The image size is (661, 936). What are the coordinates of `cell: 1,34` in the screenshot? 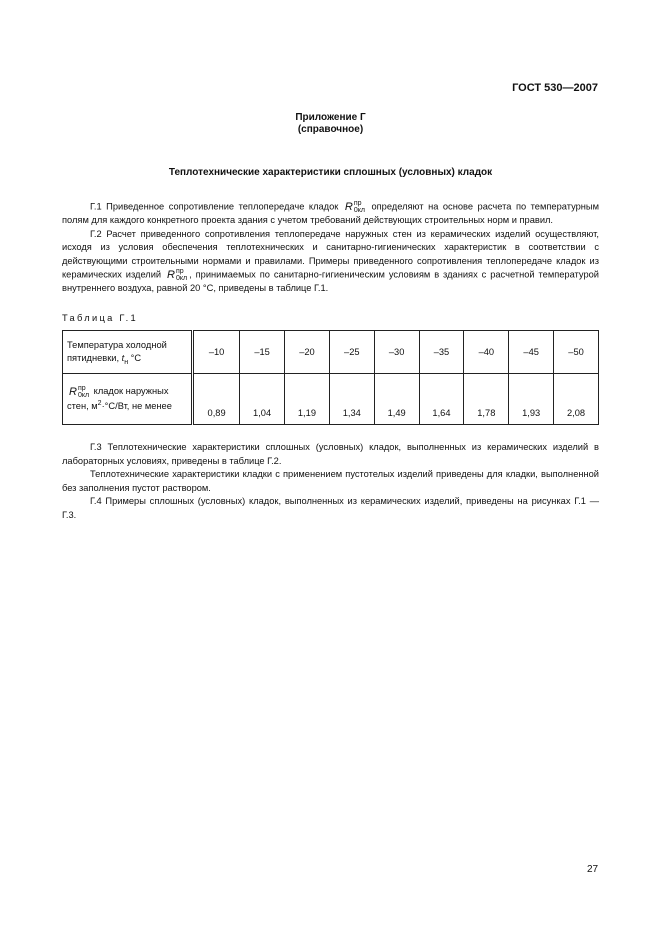 It's located at (351, 399).